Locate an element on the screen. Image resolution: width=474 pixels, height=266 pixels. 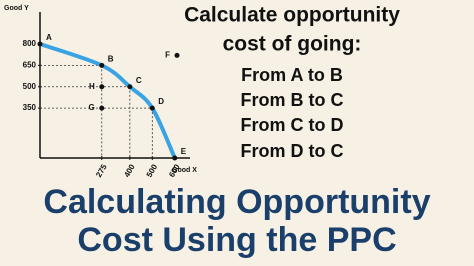
point-label: G is located at coordinates (92, 107).